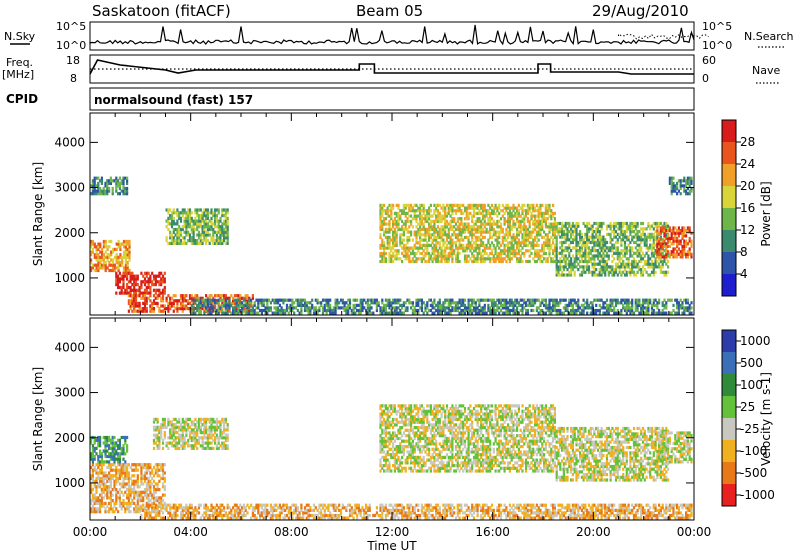 The image size is (800, 554). Describe the element at coordinates (744, 274) in the screenshot. I see `colorbar-tick-label: 4` at that location.